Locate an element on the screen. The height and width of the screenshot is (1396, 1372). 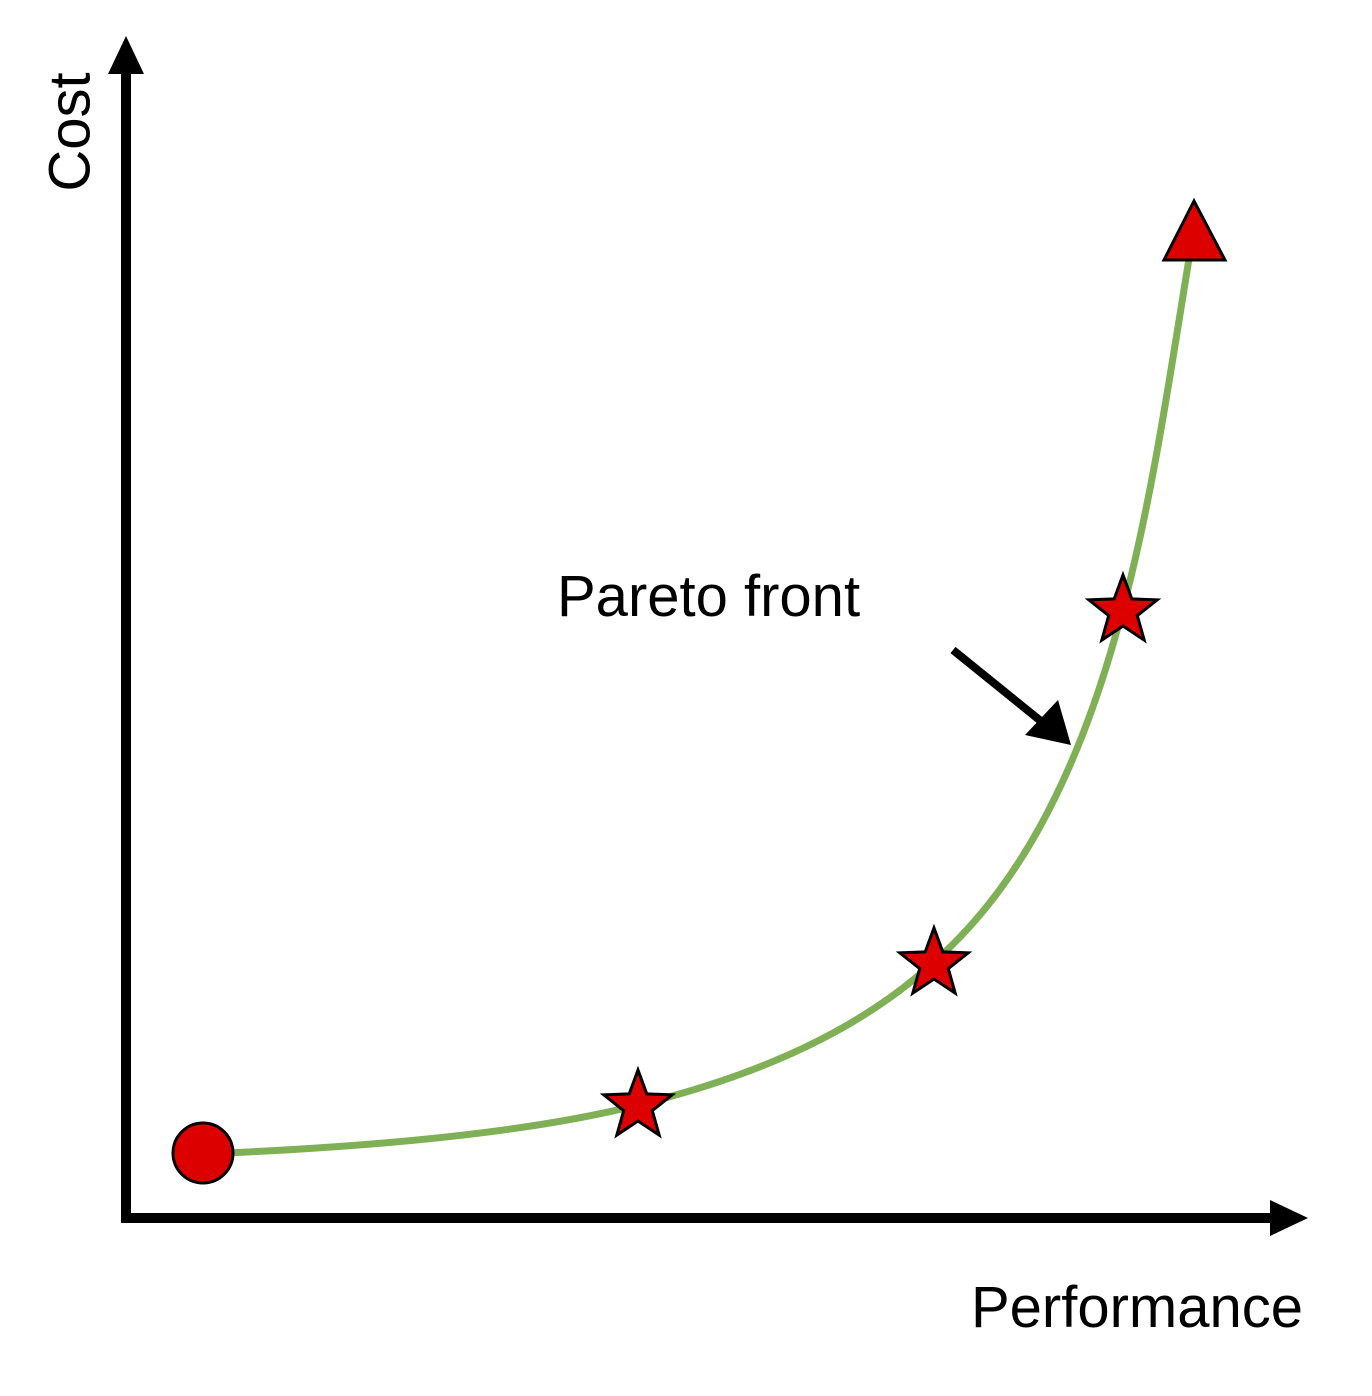
x-axis-arrowhead is located at coordinates (1289, 1218).